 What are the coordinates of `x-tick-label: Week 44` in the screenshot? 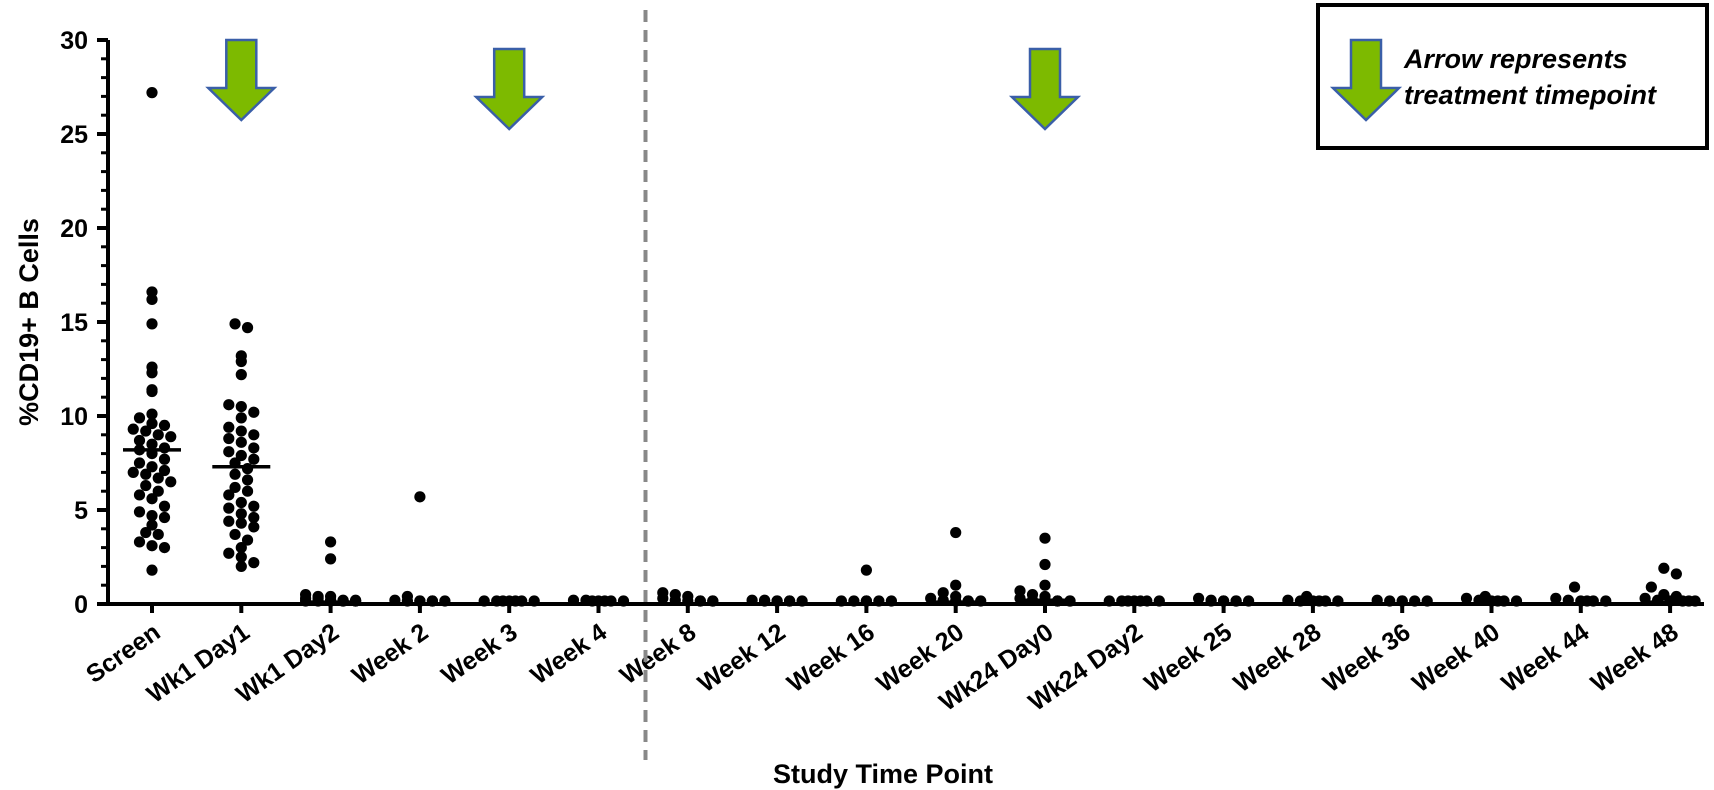 It's located at (1546, 658).